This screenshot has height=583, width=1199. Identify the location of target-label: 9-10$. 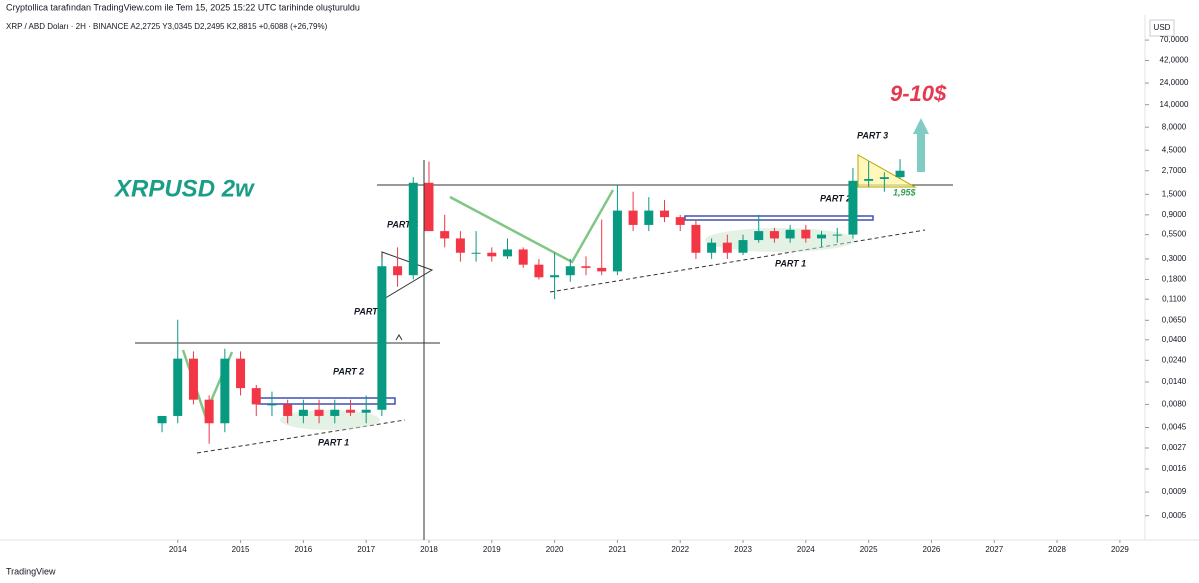
(918, 93).